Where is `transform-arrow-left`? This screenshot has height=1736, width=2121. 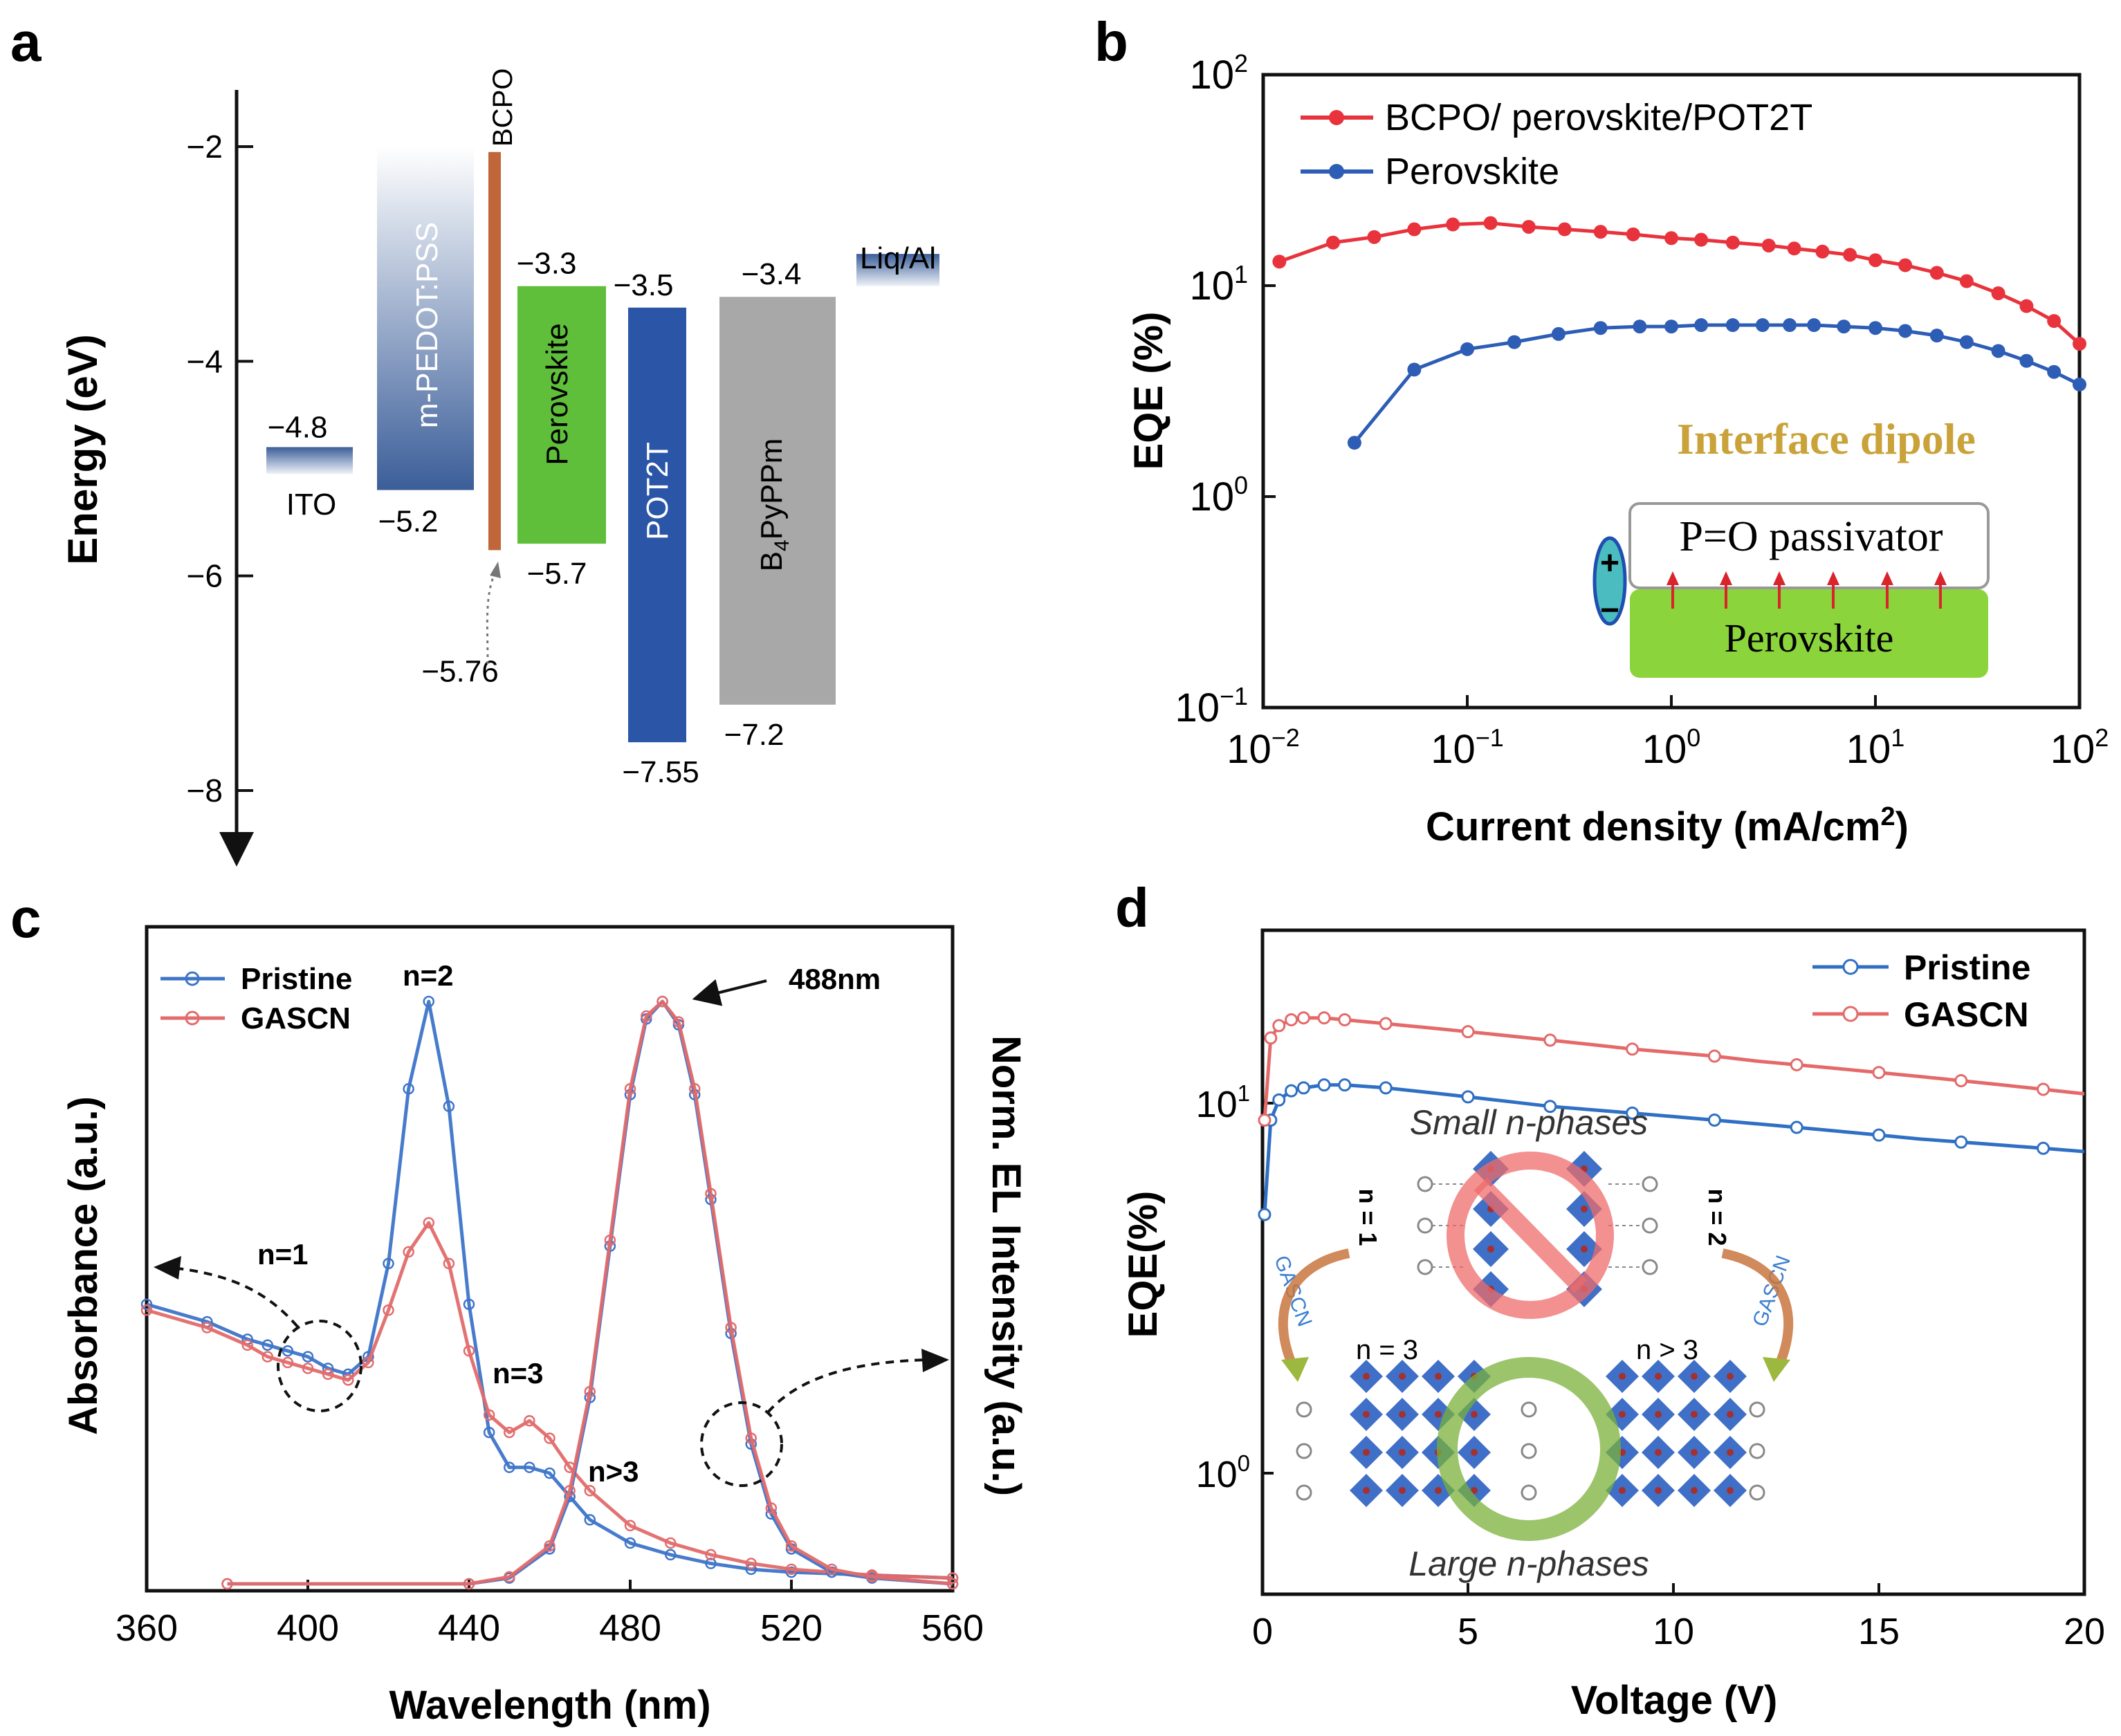
transform-arrow-left is located at coordinates (1314, 1309).